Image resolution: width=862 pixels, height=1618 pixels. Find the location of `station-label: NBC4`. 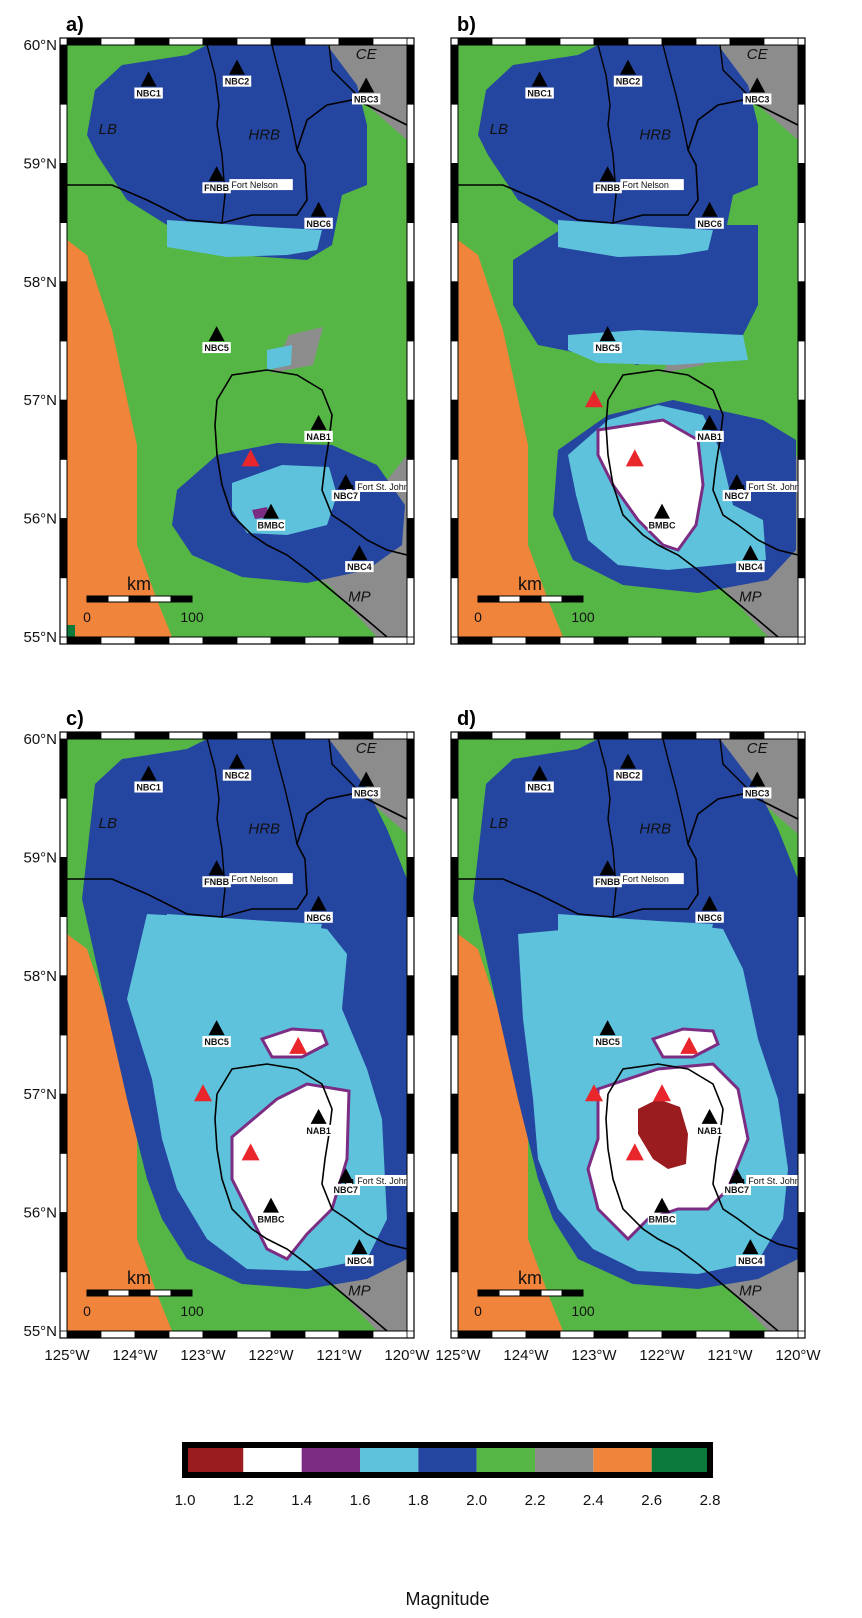

station-label: NBC4 is located at coordinates (359, 567).